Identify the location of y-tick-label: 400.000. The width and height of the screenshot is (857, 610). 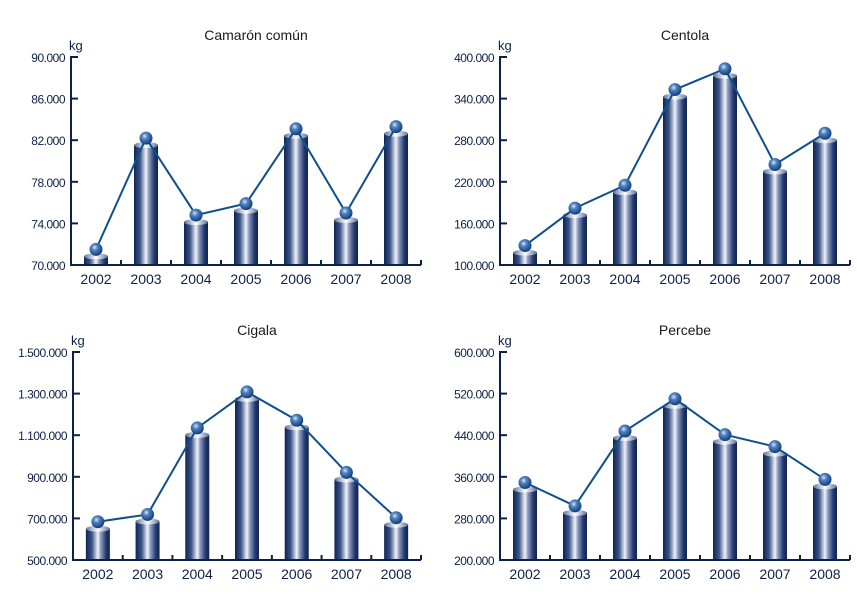
(474, 58).